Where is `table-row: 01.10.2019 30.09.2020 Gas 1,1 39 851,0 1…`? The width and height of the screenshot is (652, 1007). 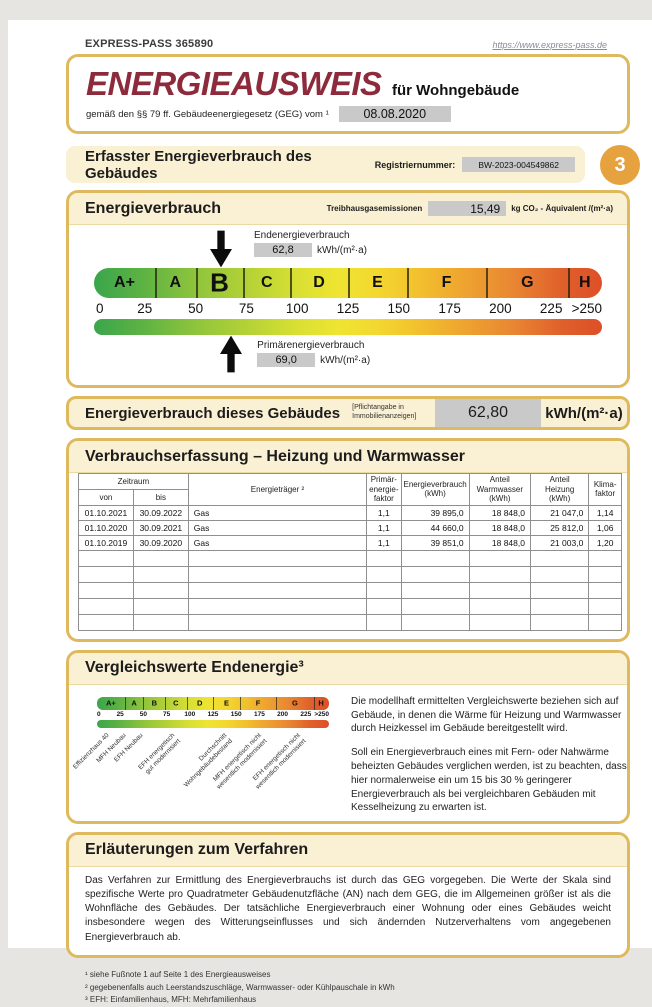
table-row: 01.10.2019 30.09.2020 Gas 1,1 39 851,0 1… is located at coordinates (350, 542).